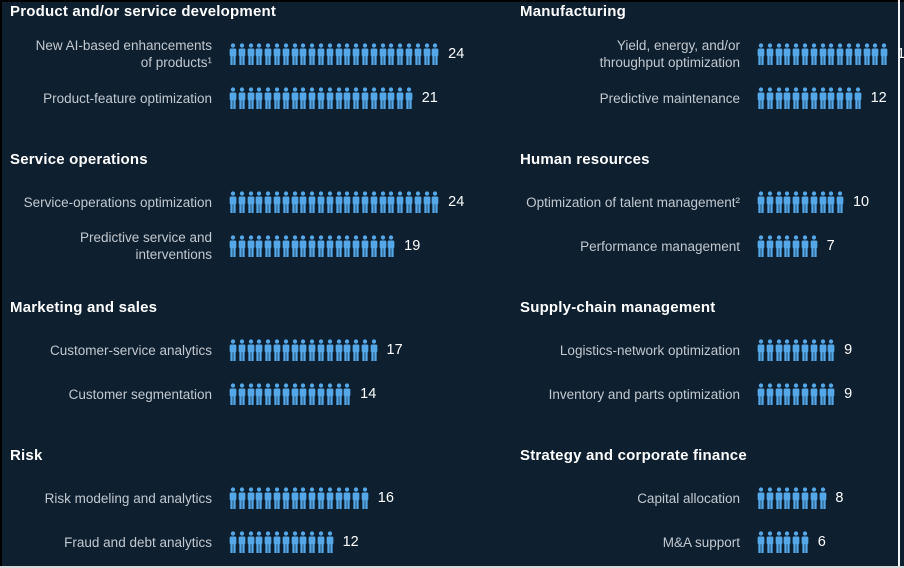  I want to click on row-label: Customer segmentation, so click(140, 394).